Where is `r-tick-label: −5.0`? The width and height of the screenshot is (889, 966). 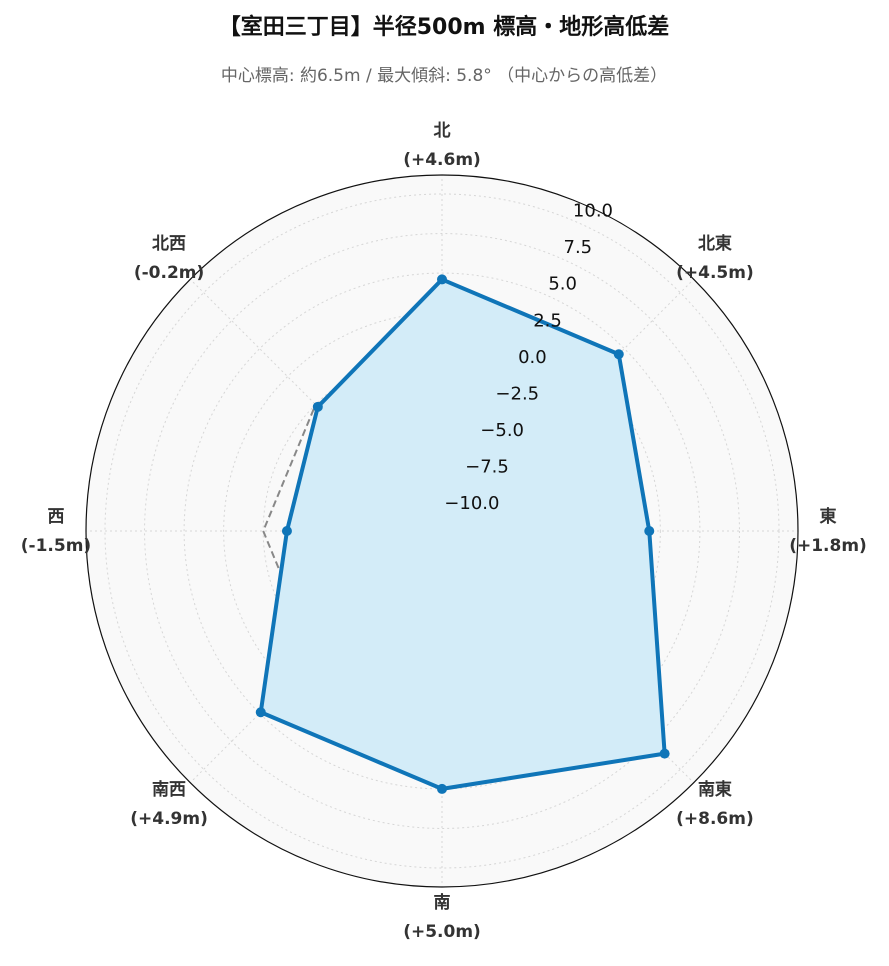 r-tick-label: −5.0 is located at coordinates (502, 430).